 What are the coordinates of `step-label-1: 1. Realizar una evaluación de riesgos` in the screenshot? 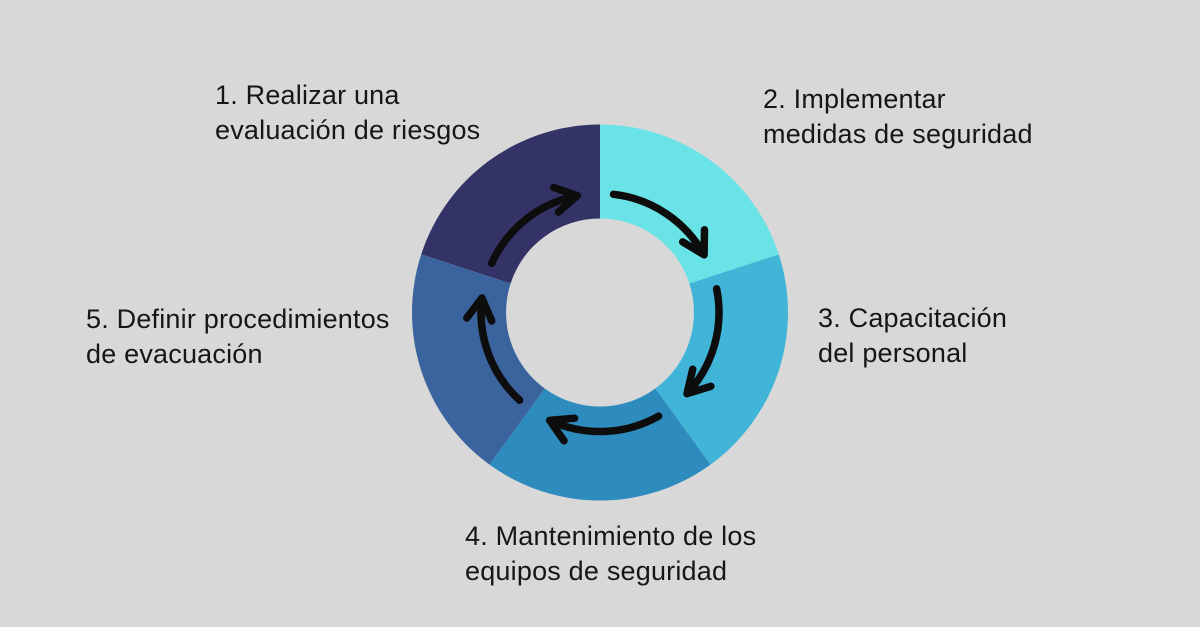 It's located at (347, 113).